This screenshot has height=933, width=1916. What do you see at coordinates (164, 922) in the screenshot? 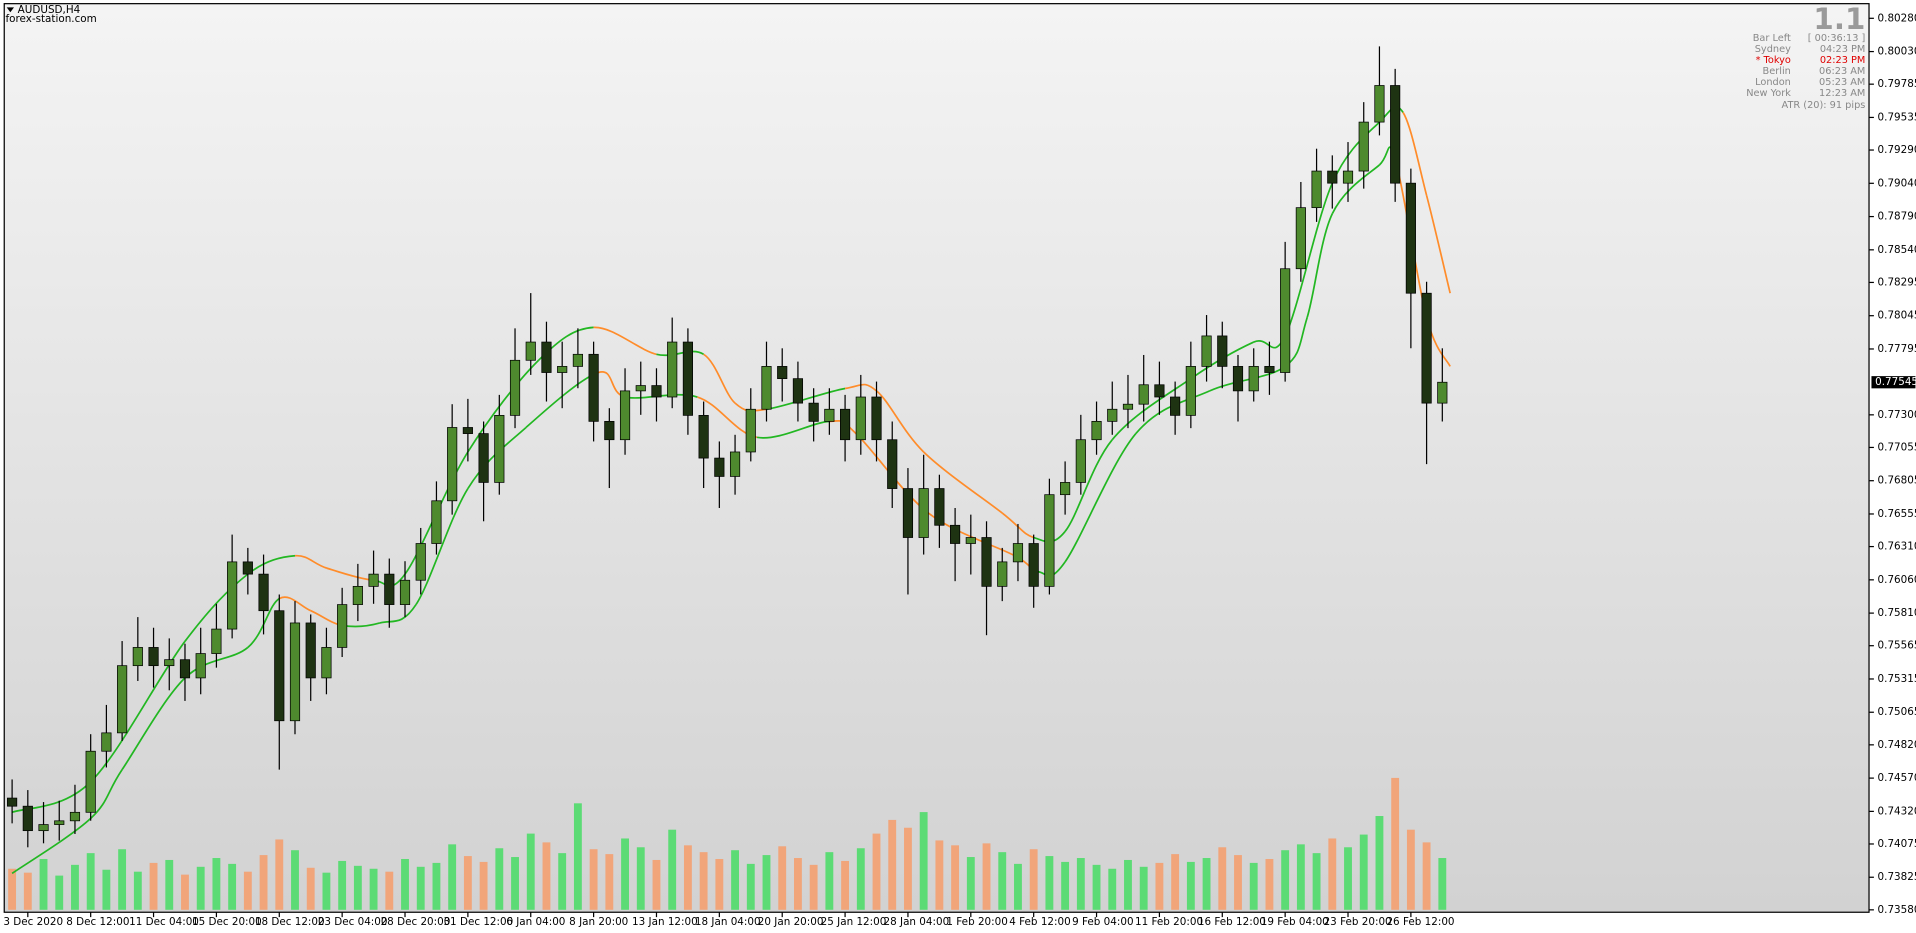
I see `x-tick-label: 11 Dec 04:00` at bounding box center [164, 922].